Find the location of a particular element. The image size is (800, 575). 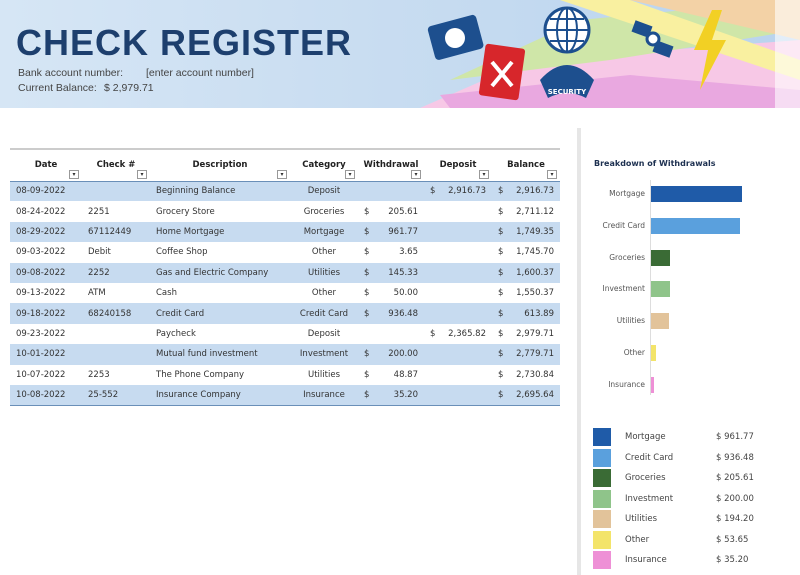

cell-balance: $613.89 is located at coordinates (526, 313).